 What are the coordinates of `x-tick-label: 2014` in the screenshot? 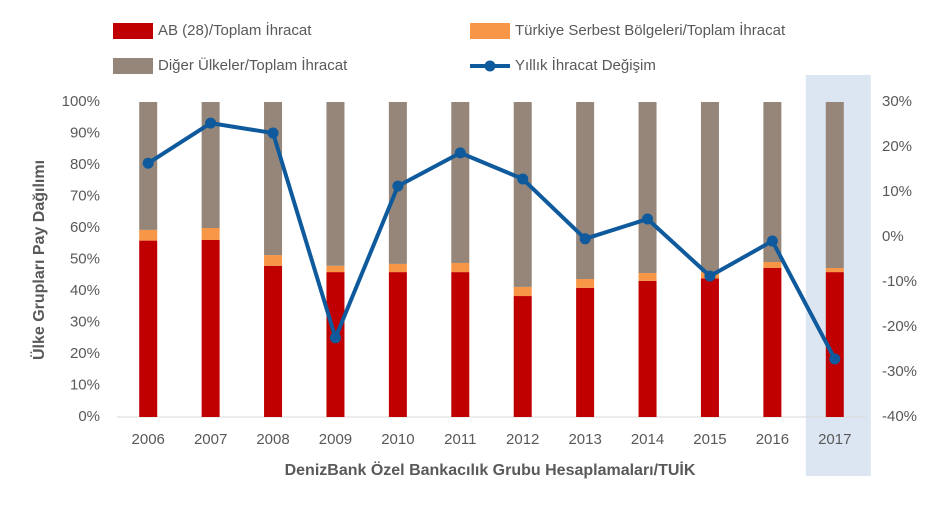 It's located at (647, 439).